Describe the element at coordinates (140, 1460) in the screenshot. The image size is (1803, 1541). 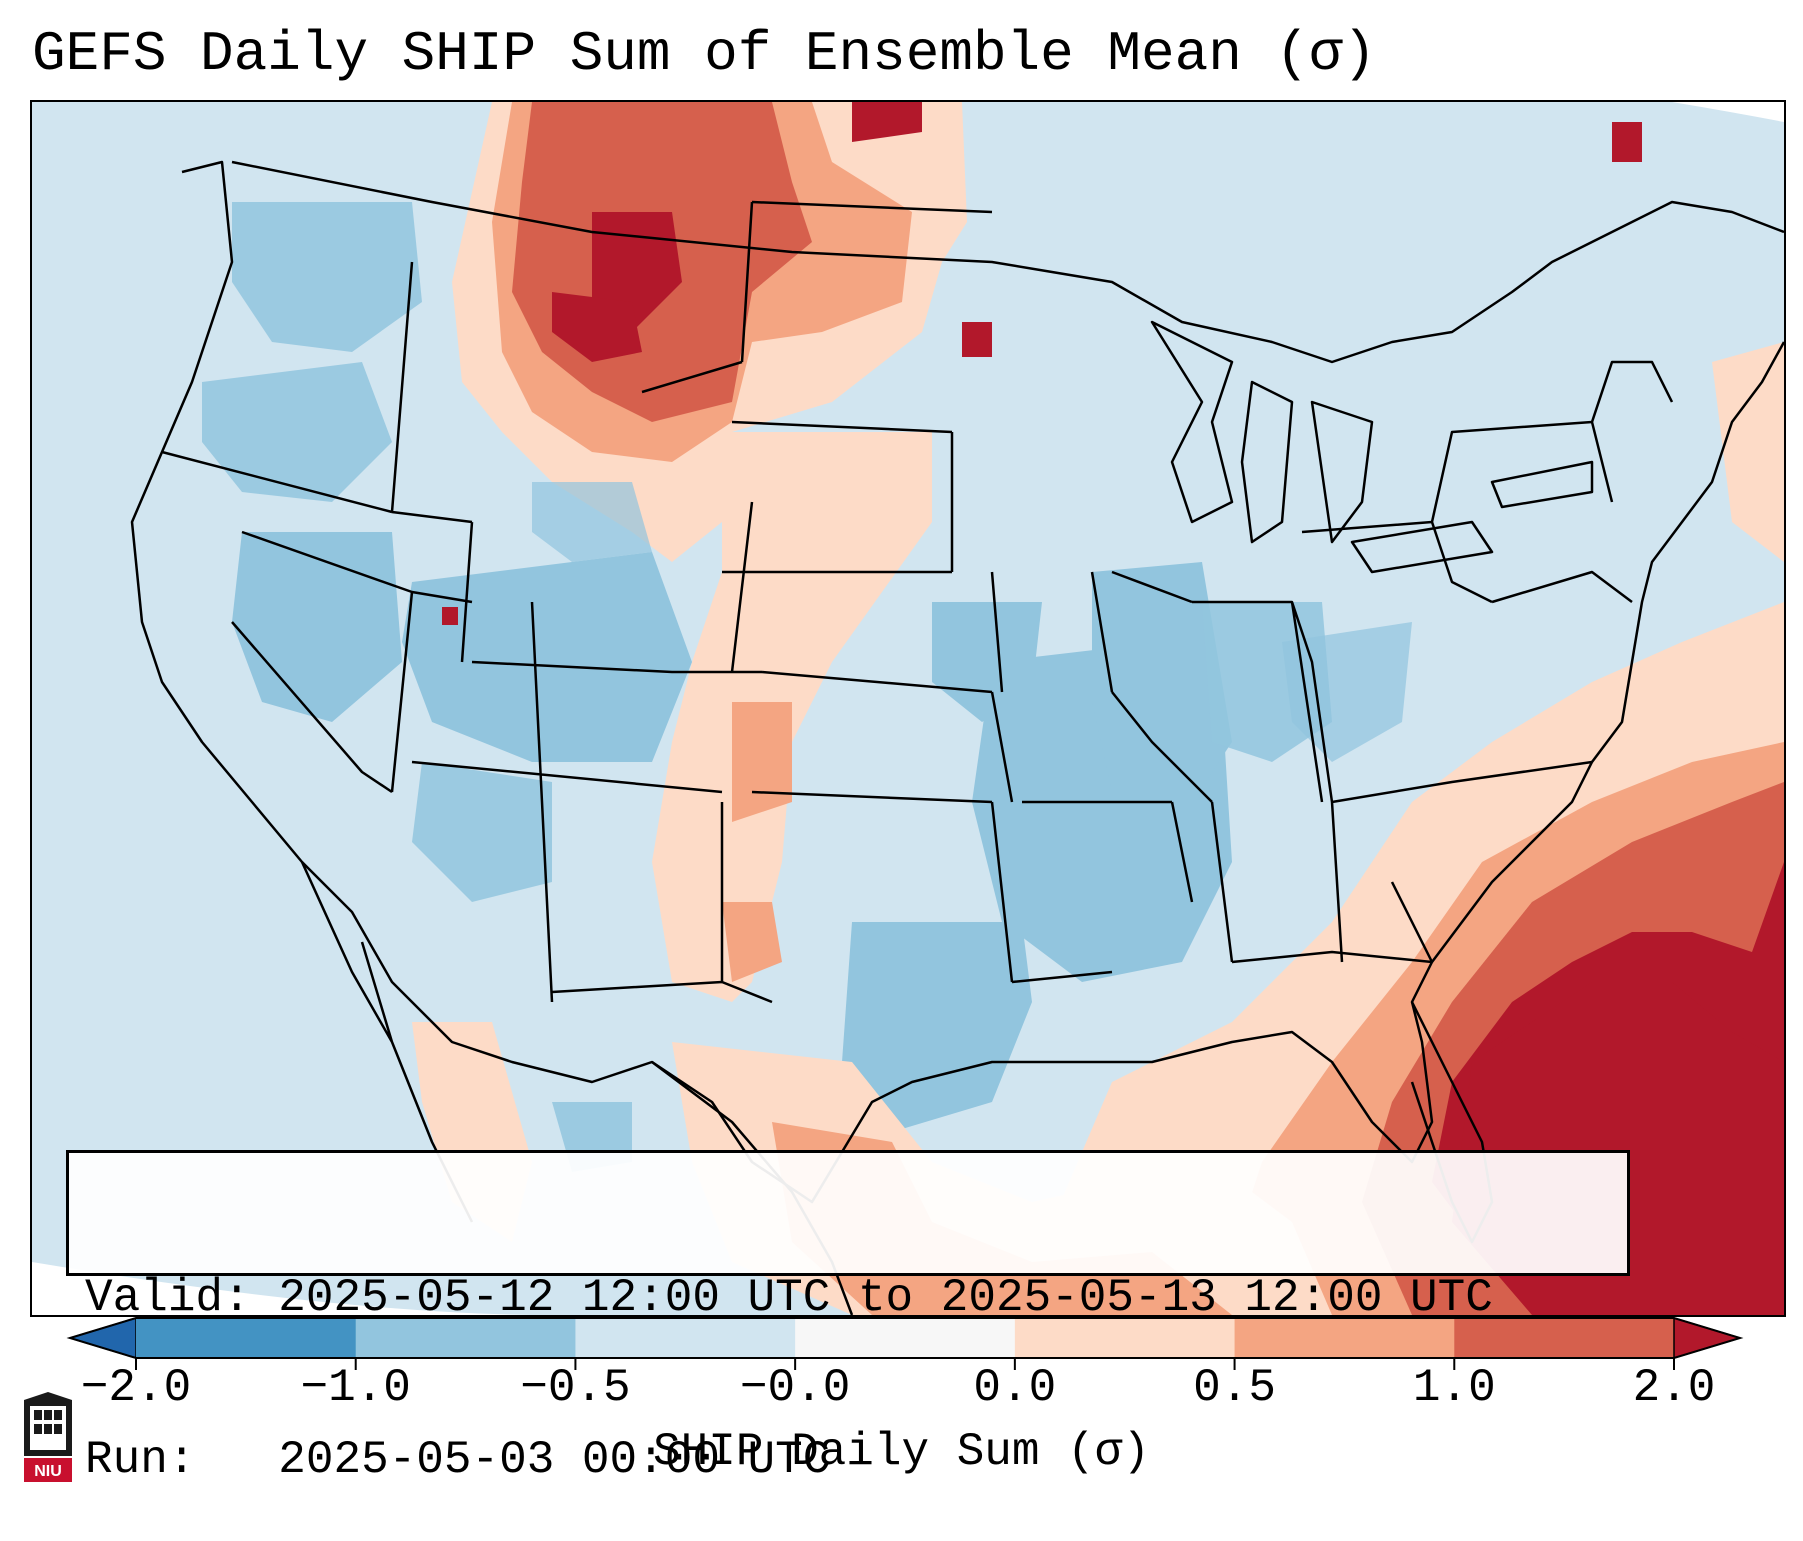
I see `run-label: Run:` at that location.